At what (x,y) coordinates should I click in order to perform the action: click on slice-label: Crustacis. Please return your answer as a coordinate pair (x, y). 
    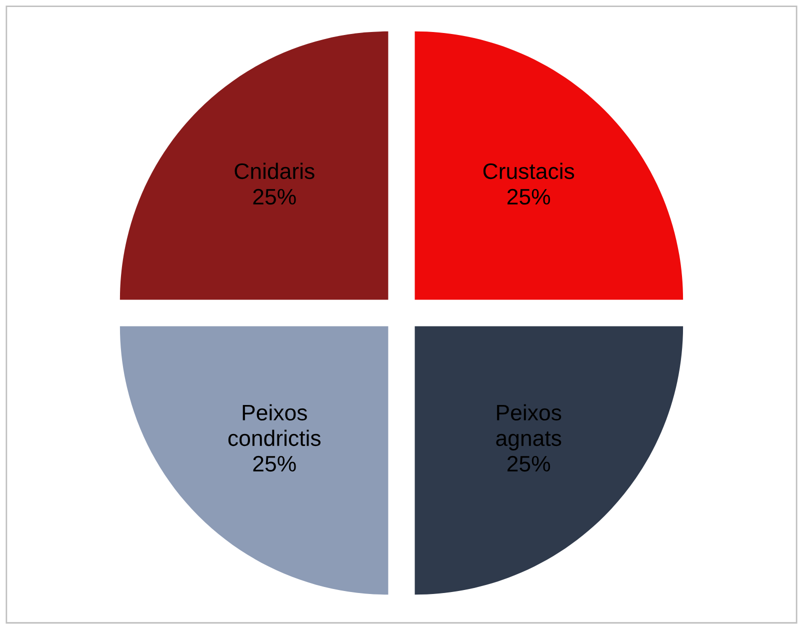
    Looking at the image, I should click on (528, 171).